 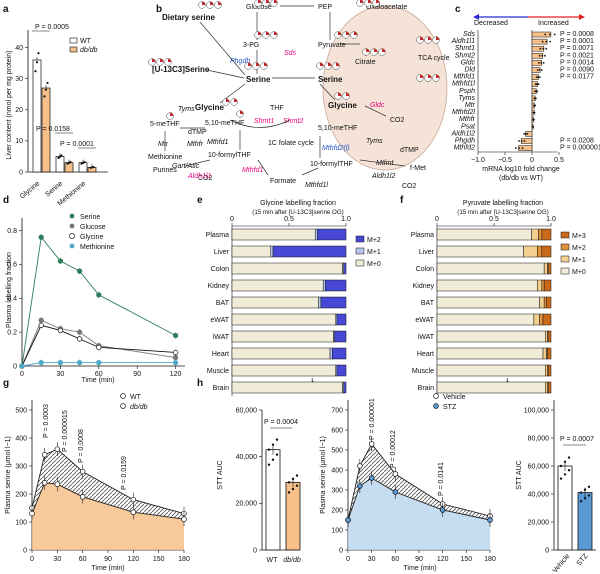 I want to click on f-tissue-Liver: Liver, so click(x=427, y=252).